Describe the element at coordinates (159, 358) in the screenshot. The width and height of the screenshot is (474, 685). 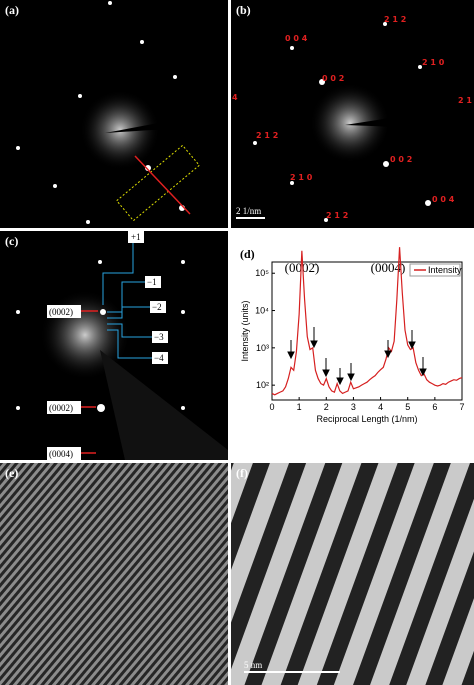
I see `order-label: −4` at that location.